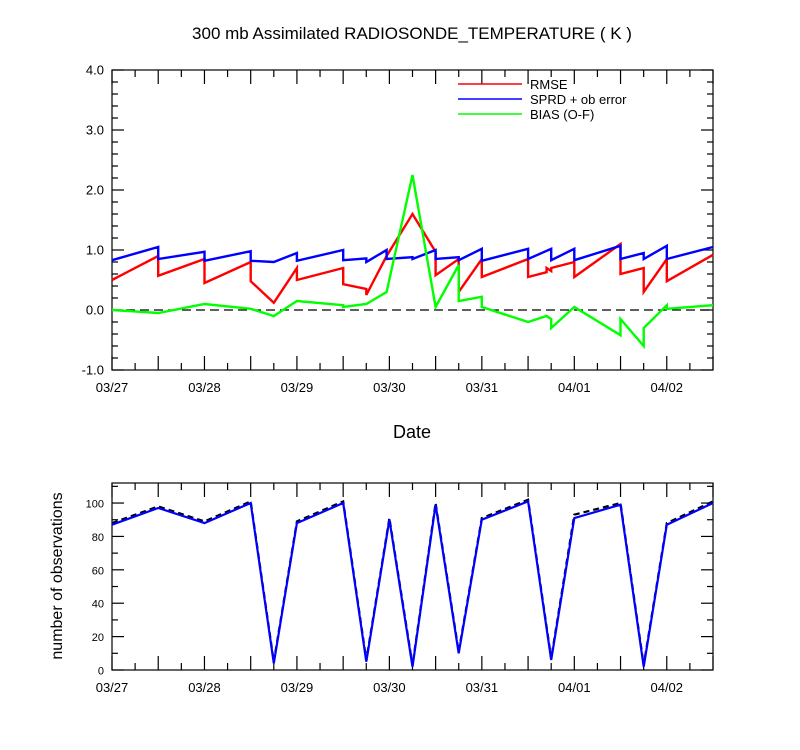 Image resolution: width=800 pixels, height=750 pixels. I want to click on series-line-sprd-ob-error, so click(412, 254).